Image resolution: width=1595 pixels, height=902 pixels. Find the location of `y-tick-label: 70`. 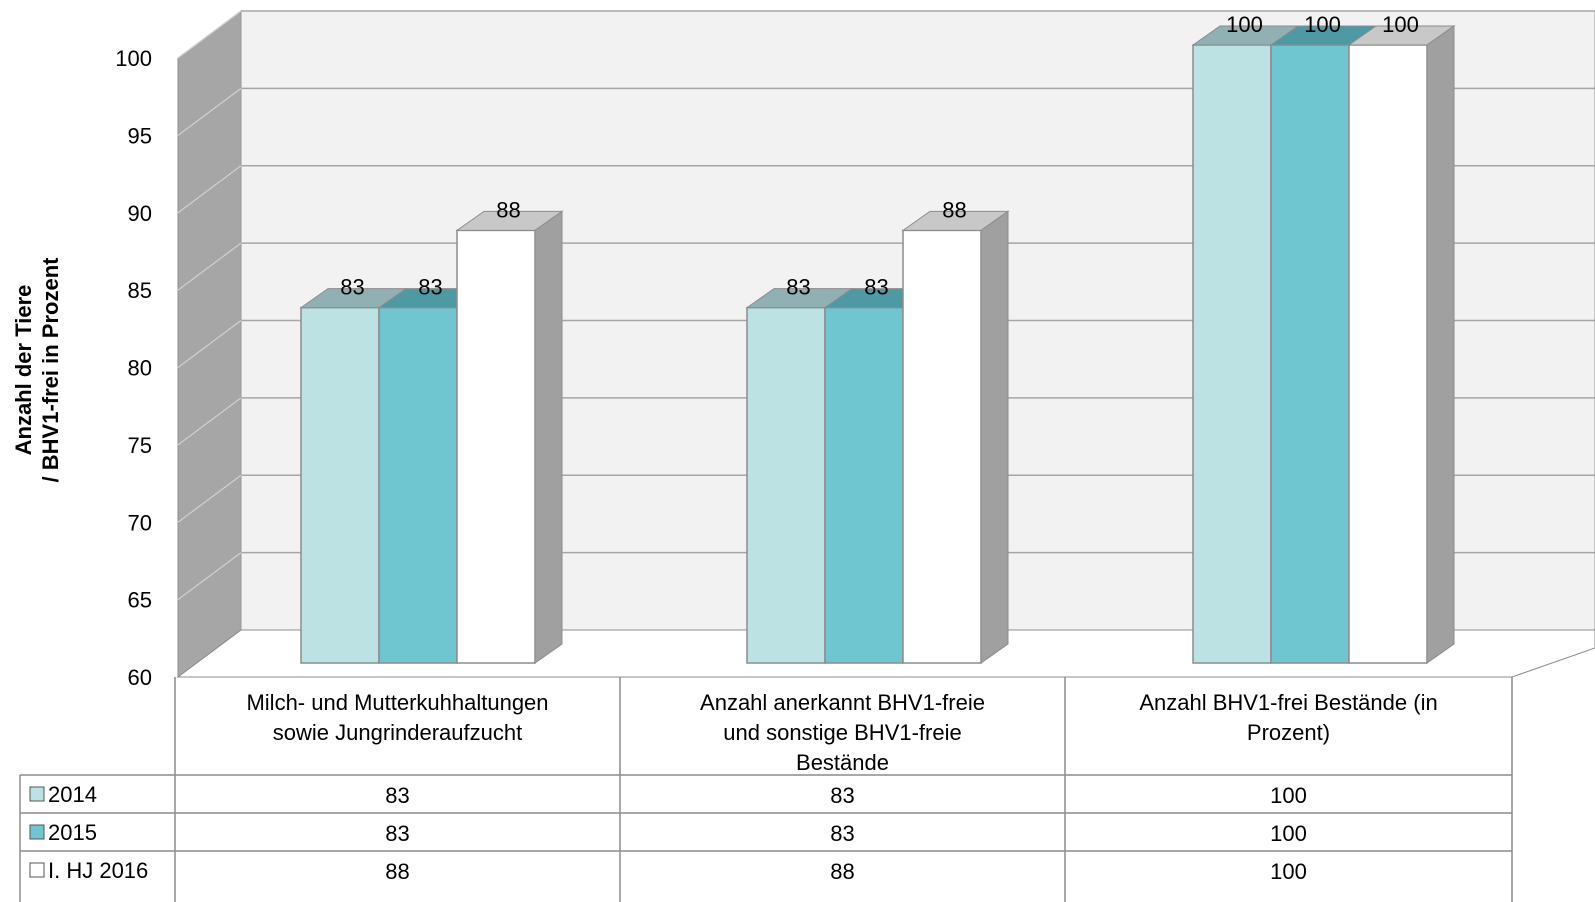

y-tick-label: 70 is located at coordinates (140, 522).